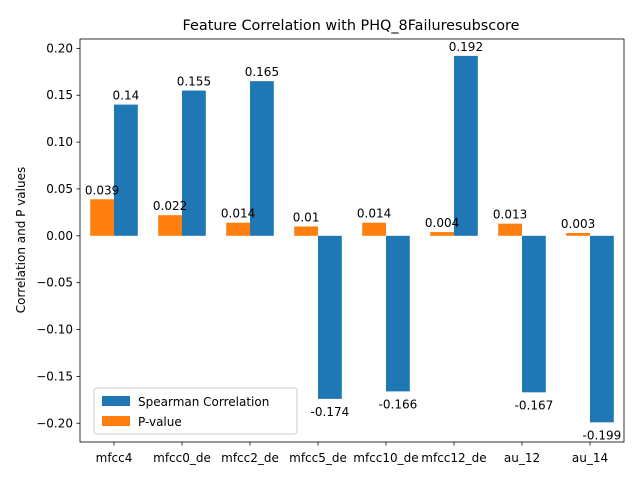 This screenshot has height=480, width=640. What do you see at coordinates (534, 405) in the screenshot?
I see `data-label-spearman: -0.167` at bounding box center [534, 405].